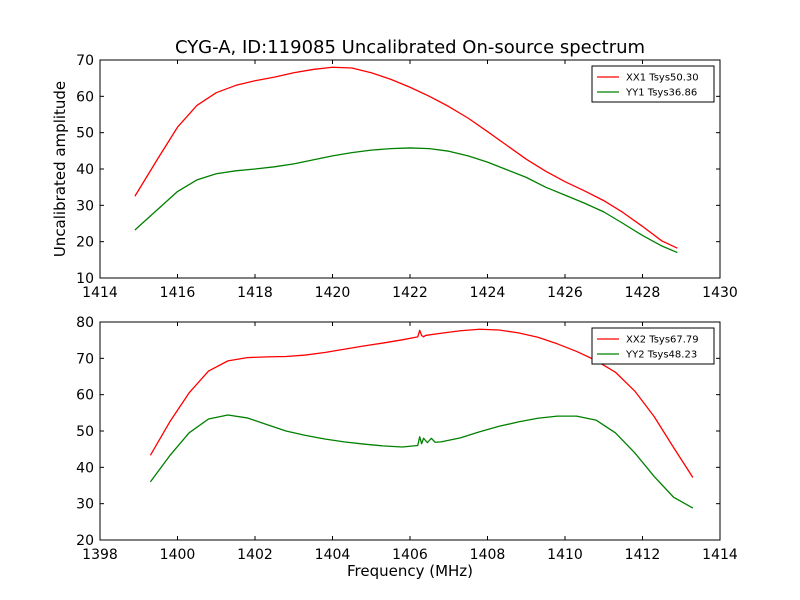 The height and width of the screenshot is (600, 800). I want to click on bottom-x-tick-label: 1398, so click(100, 555).